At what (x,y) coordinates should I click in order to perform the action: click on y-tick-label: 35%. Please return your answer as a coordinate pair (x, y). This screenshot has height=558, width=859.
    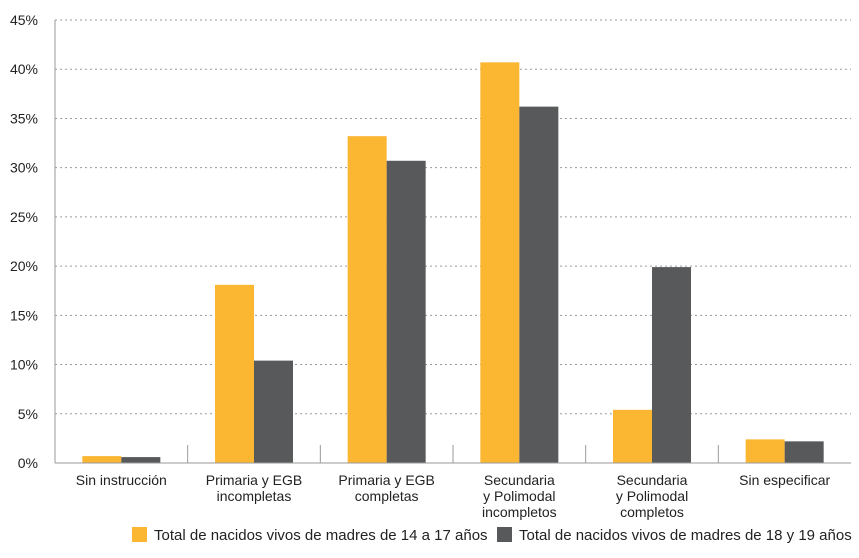
    Looking at the image, I should click on (24, 118).